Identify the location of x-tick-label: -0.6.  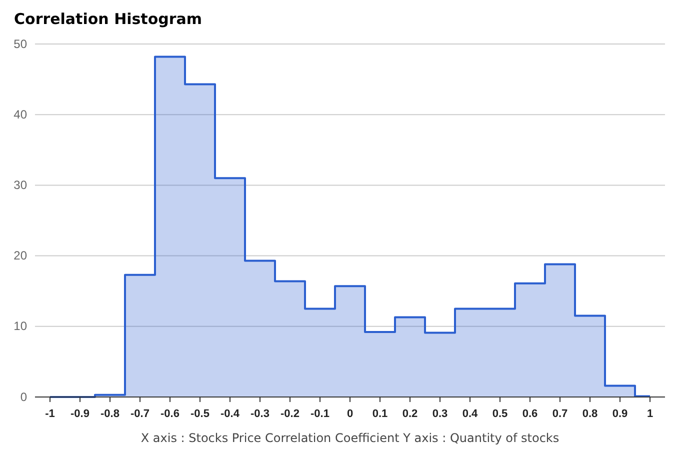
(170, 414).